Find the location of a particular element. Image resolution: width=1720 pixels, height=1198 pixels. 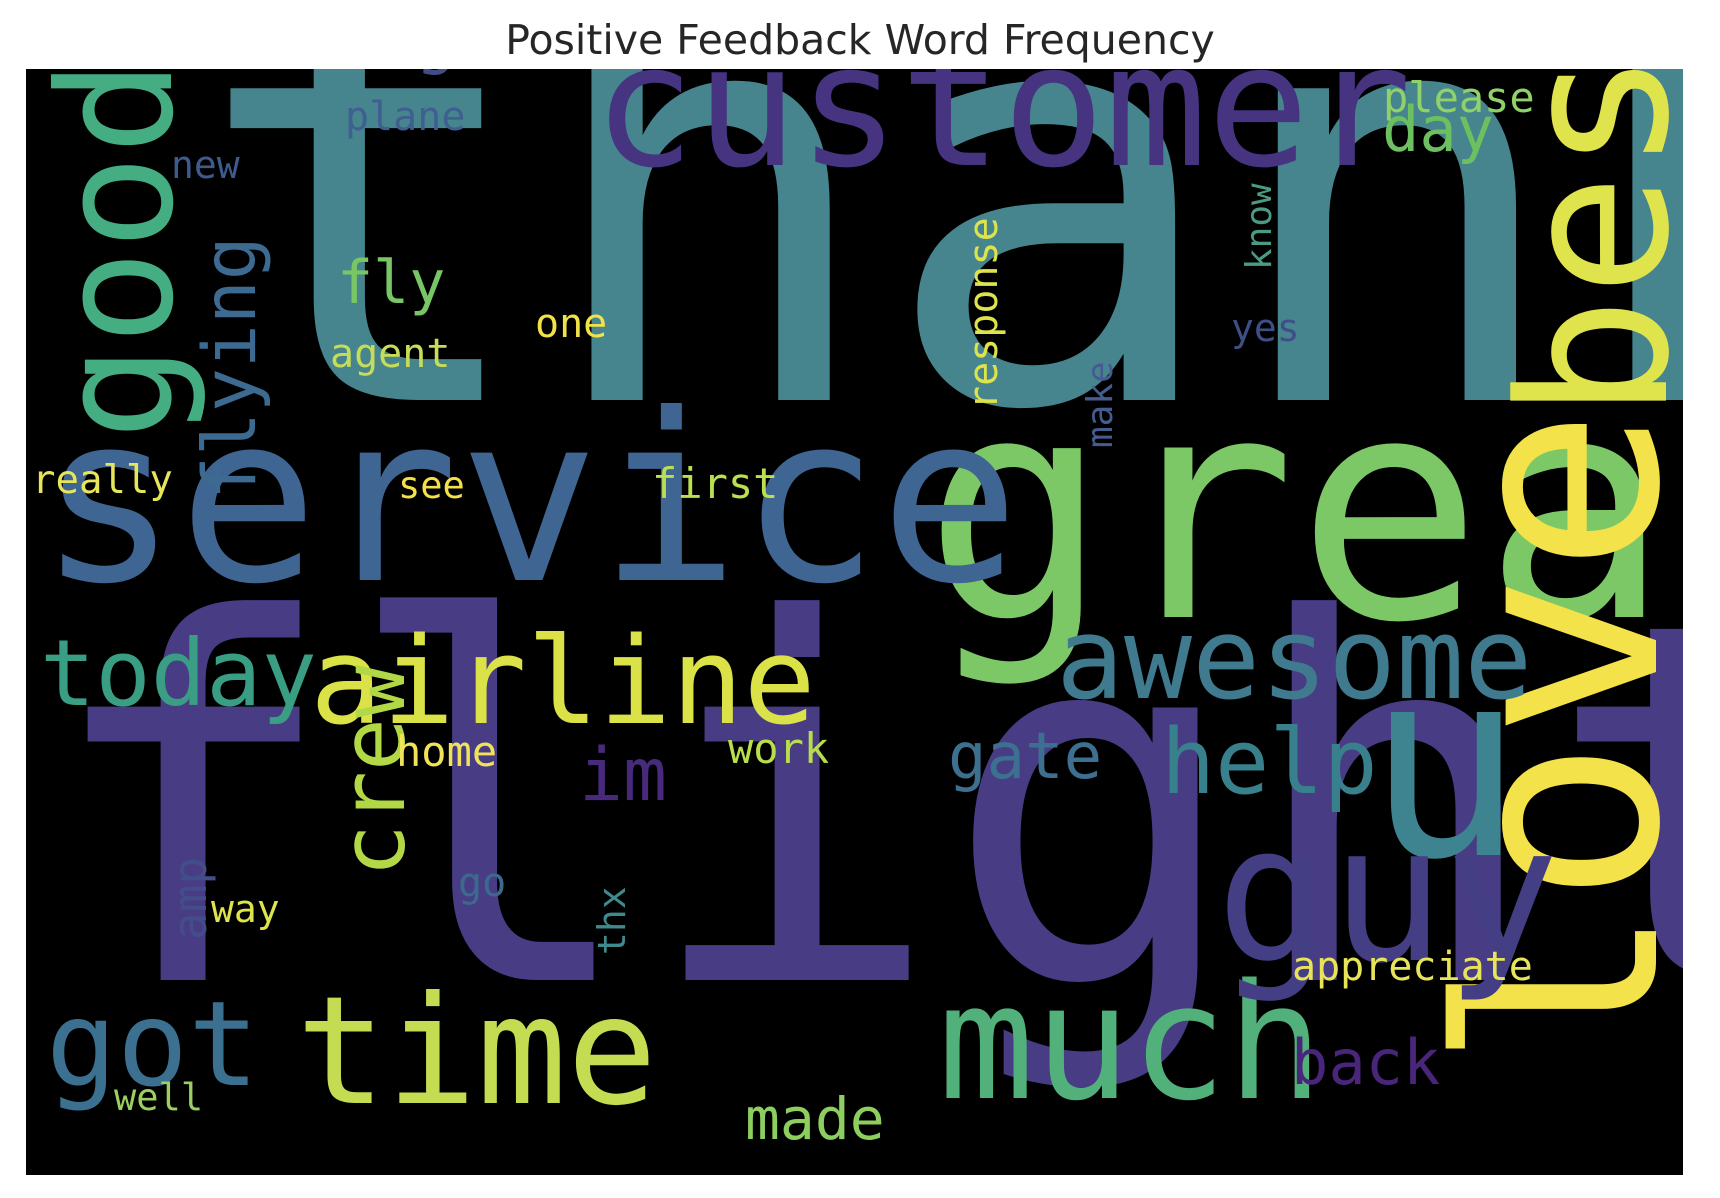

word-plane: plane is located at coordinates (405, 117).